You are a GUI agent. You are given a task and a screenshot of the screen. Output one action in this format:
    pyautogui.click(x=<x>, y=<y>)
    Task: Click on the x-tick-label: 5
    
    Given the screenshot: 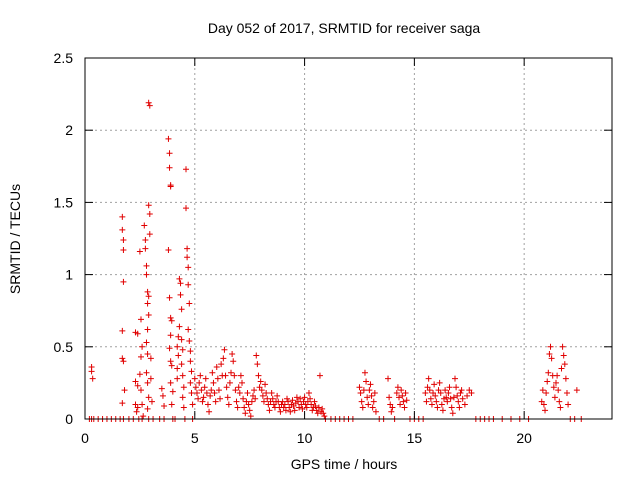 What is the action you would take?
    pyautogui.click(x=195, y=438)
    